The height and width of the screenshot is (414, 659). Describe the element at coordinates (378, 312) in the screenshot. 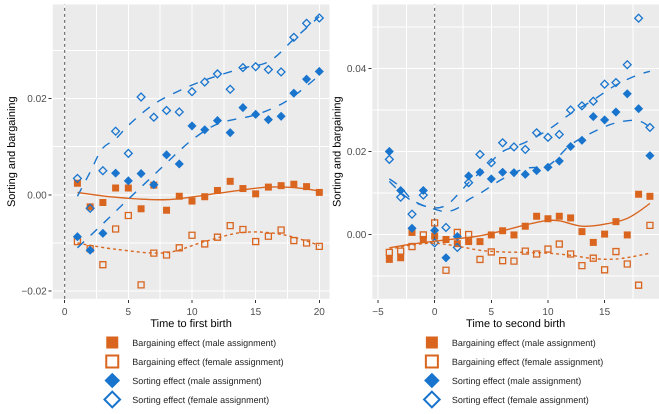

I see `x-tick-label: −5` at that location.